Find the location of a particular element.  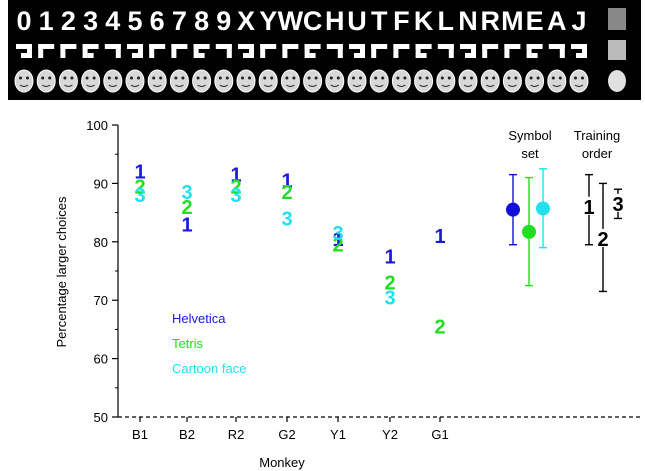

helvetica-symbol: 9 is located at coordinates (223, 21).